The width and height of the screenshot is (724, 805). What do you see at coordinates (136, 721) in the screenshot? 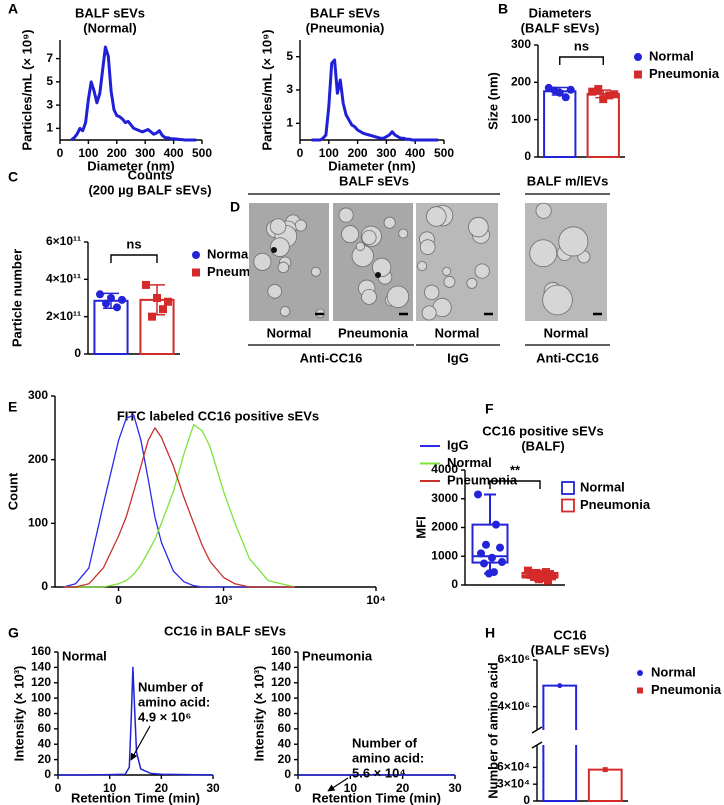
I see `data-line` at bounding box center [136, 721].